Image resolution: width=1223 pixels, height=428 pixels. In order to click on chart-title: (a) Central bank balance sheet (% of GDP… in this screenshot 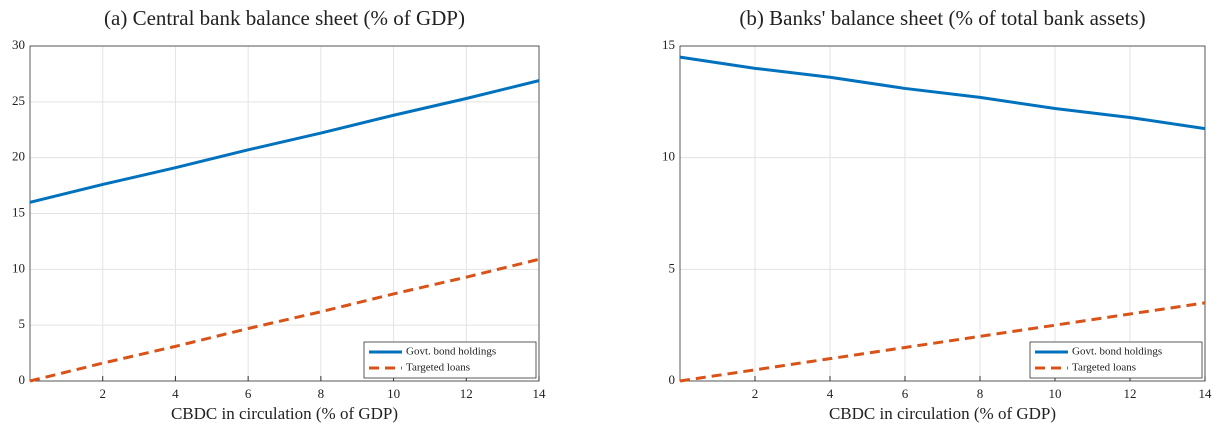, I will do `click(284, 18)`.